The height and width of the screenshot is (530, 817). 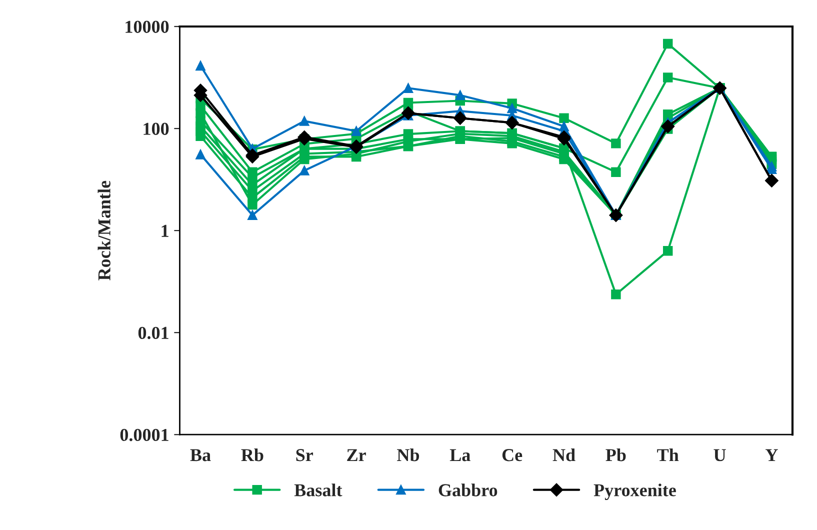 What do you see at coordinates (720, 455) in the screenshot?
I see `x-tick-label: U` at bounding box center [720, 455].